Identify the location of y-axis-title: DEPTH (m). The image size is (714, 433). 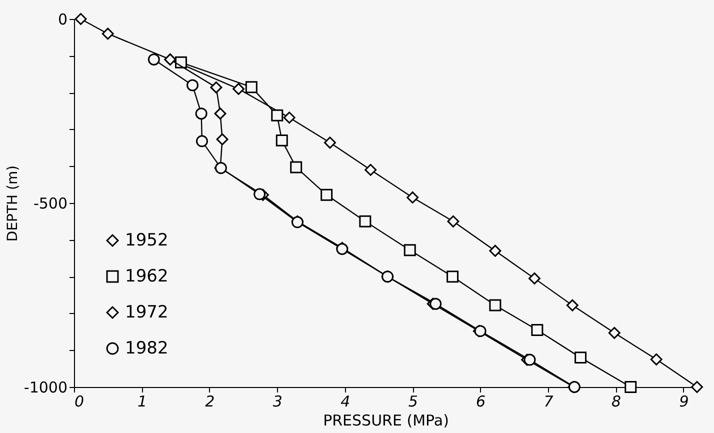
(12, 203).